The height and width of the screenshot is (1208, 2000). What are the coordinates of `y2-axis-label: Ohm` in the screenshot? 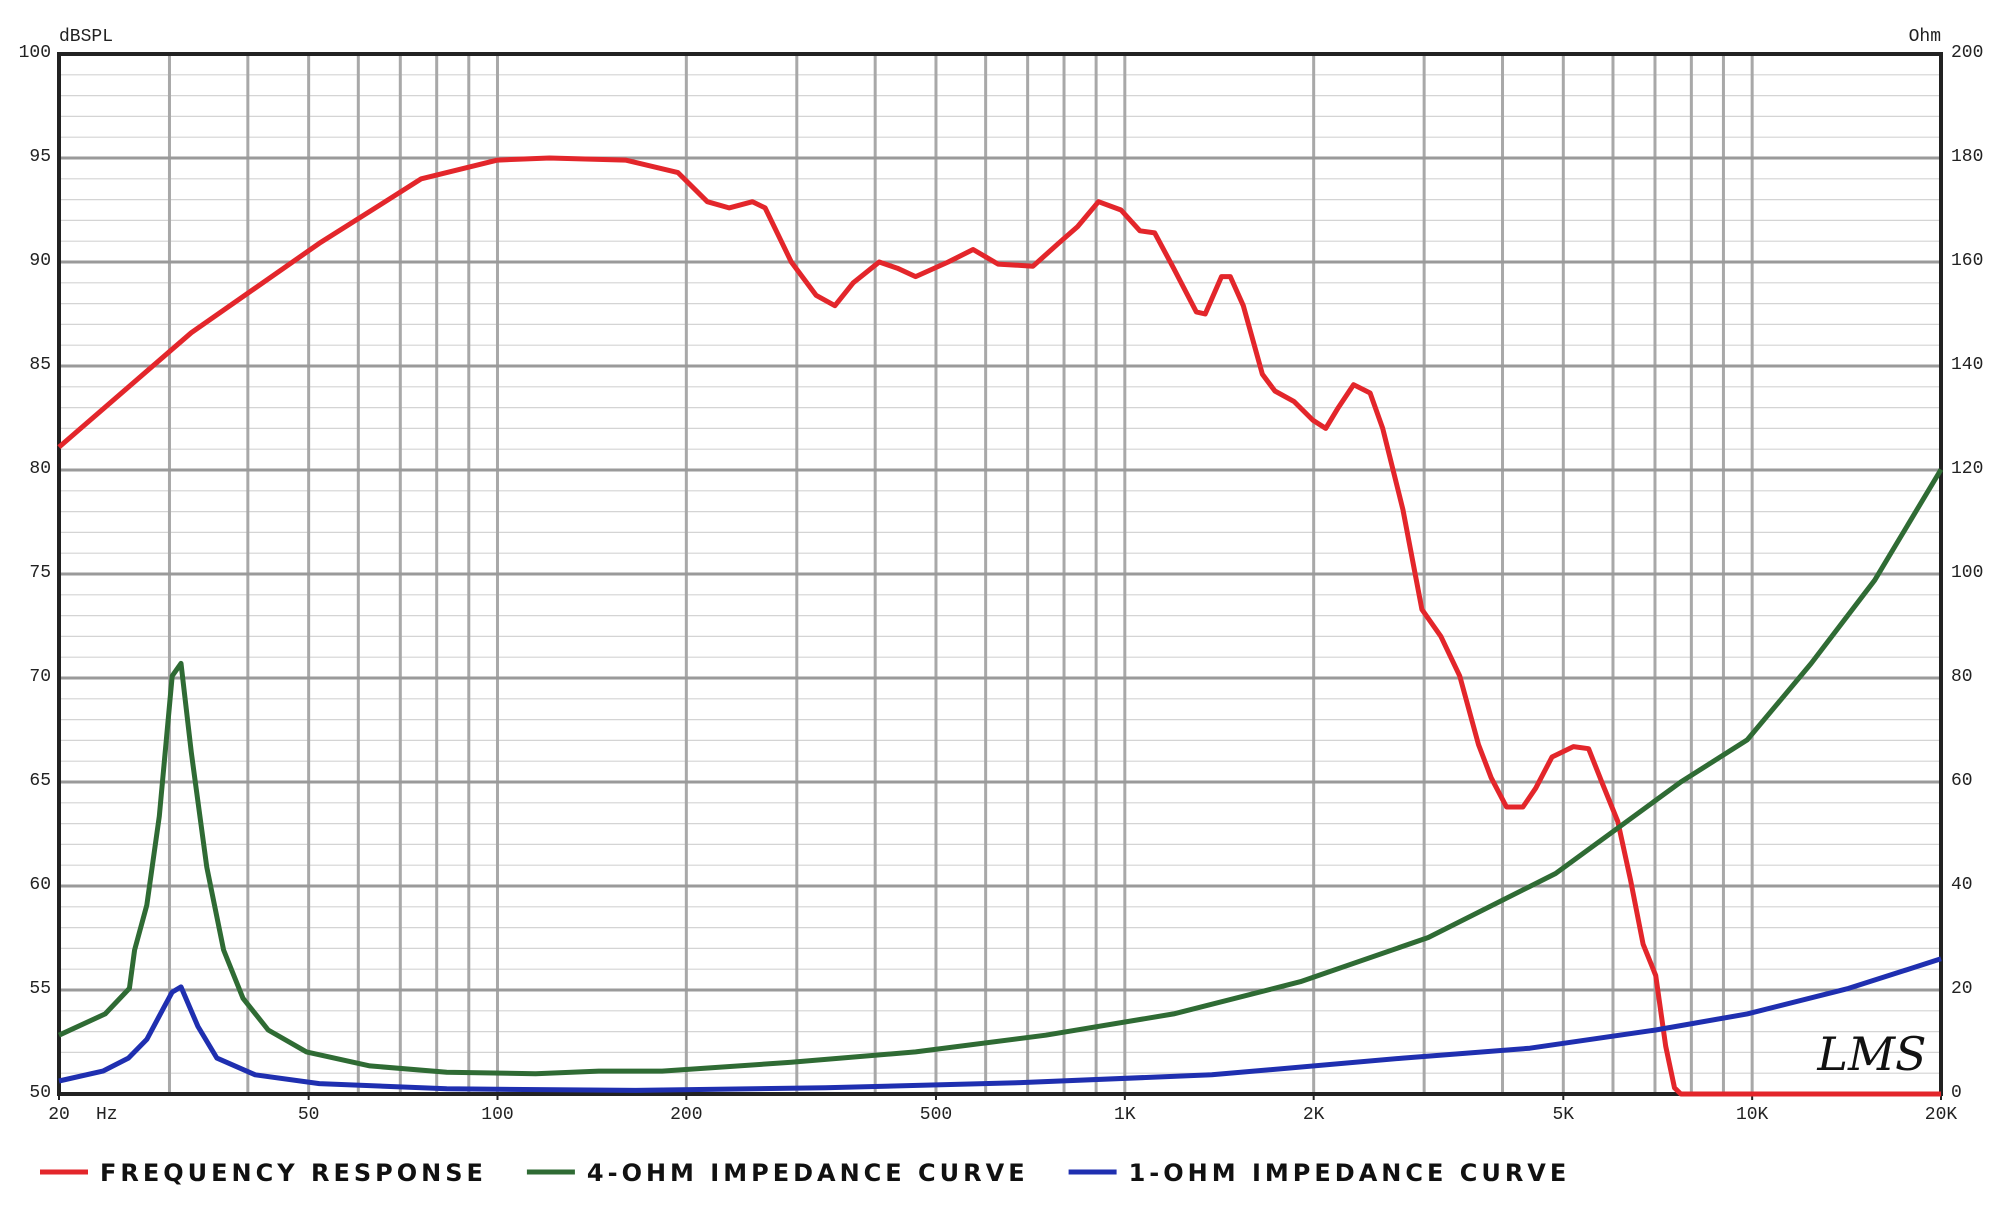 It's located at (1925, 37).